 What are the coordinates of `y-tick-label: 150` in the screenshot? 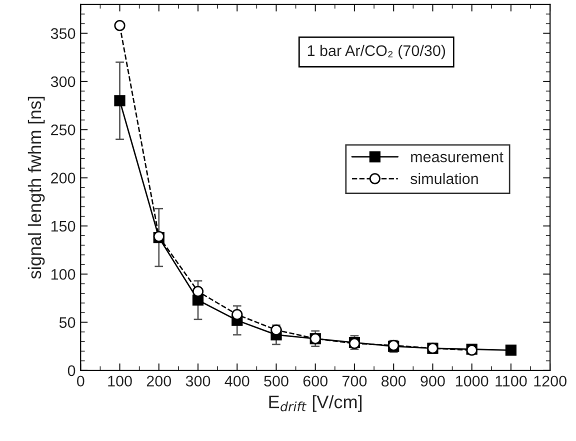 It's located at (63, 226).